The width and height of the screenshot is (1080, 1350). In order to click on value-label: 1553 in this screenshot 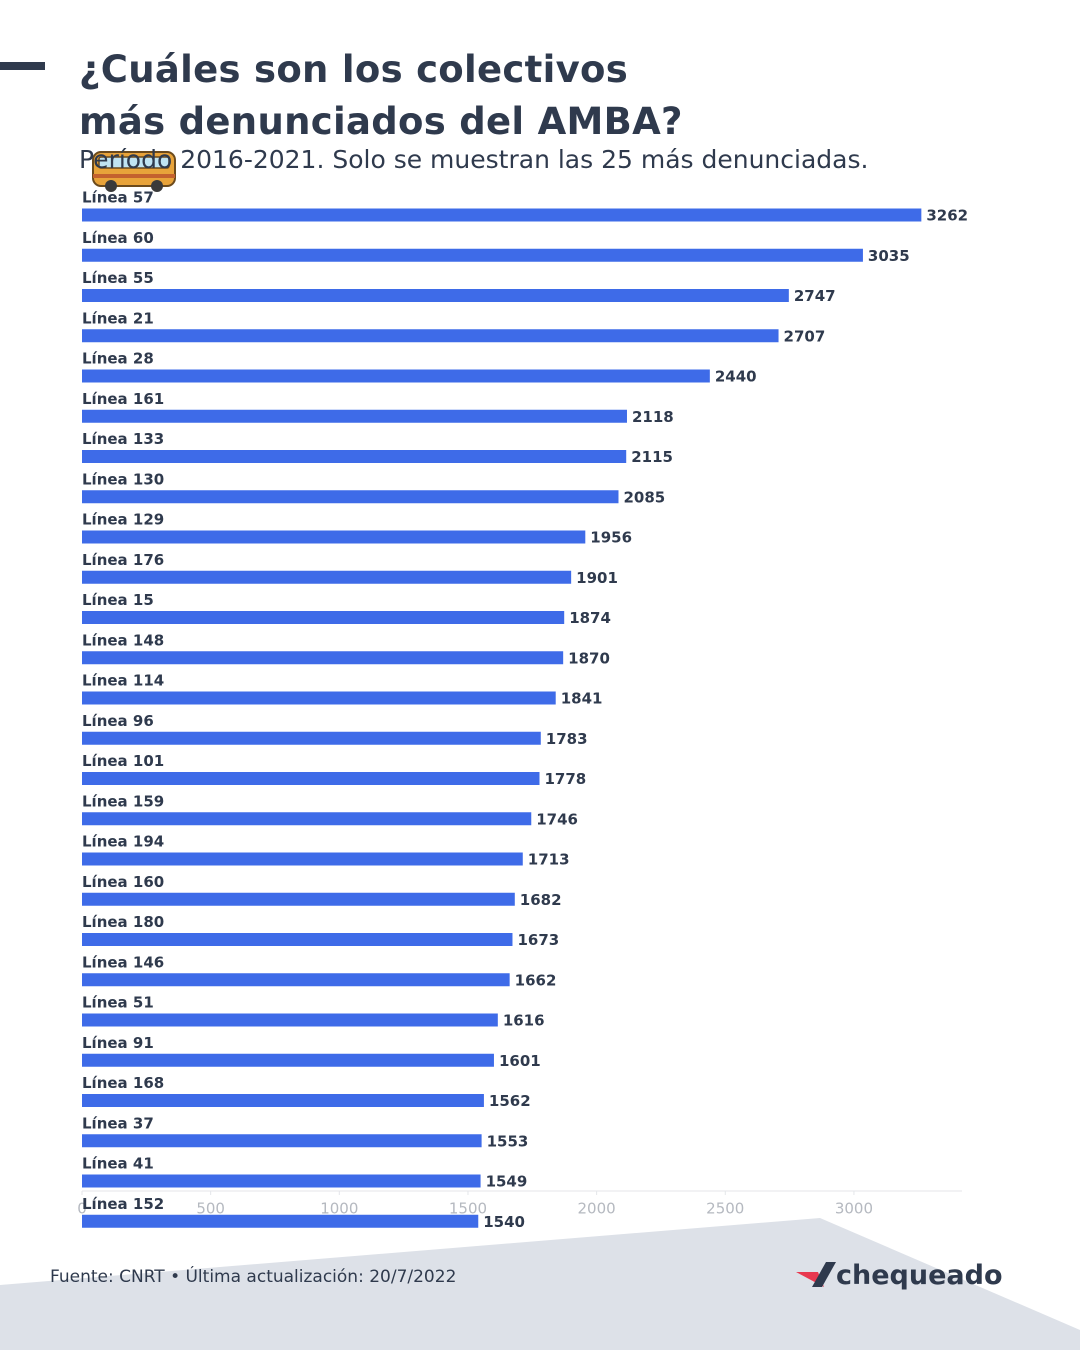, I will do `click(508, 1141)`.